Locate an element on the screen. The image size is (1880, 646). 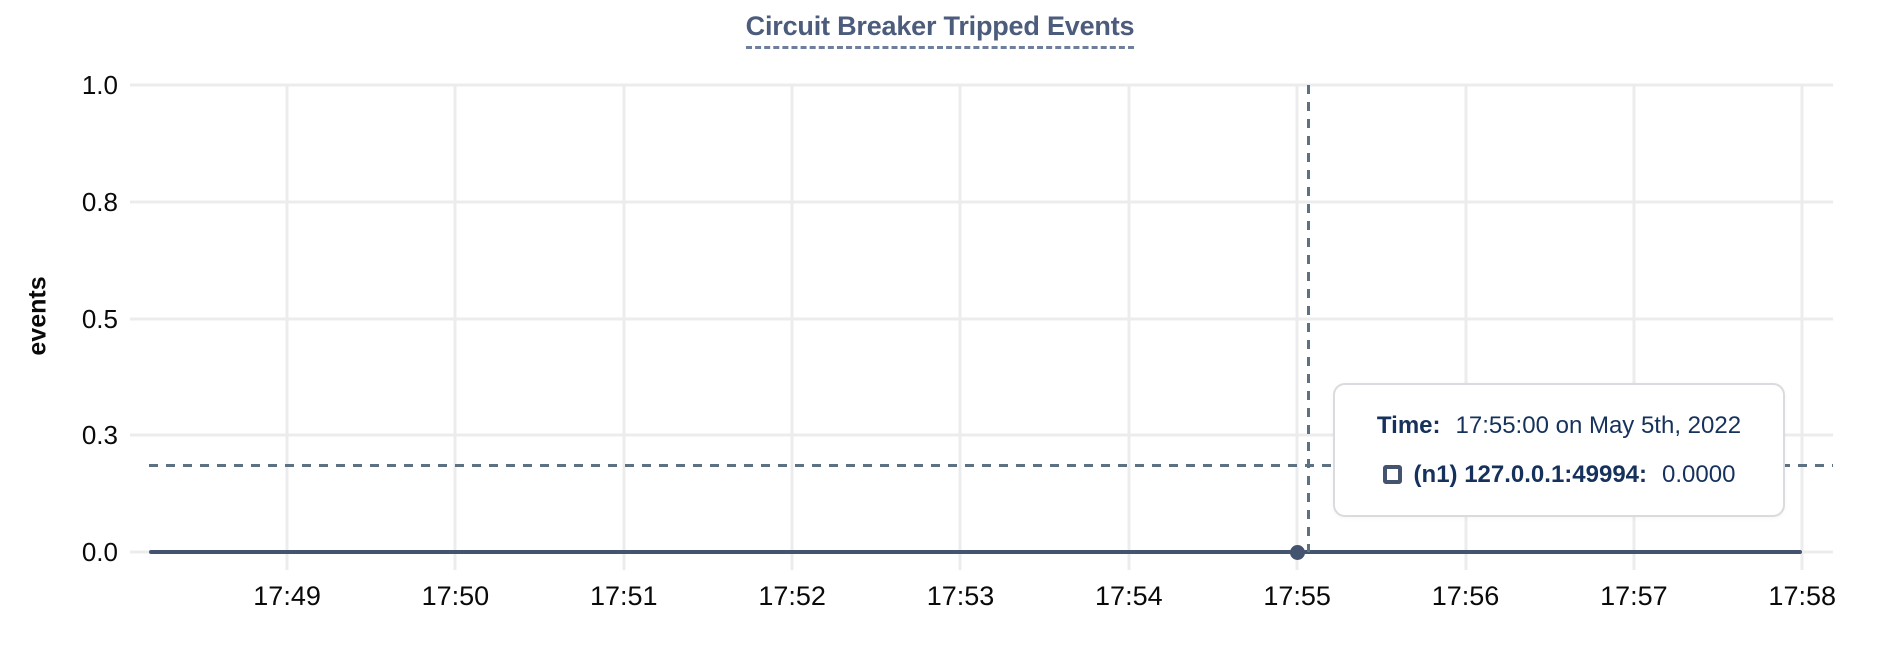
y-tick-label: 0.0 is located at coordinates (99, 552).